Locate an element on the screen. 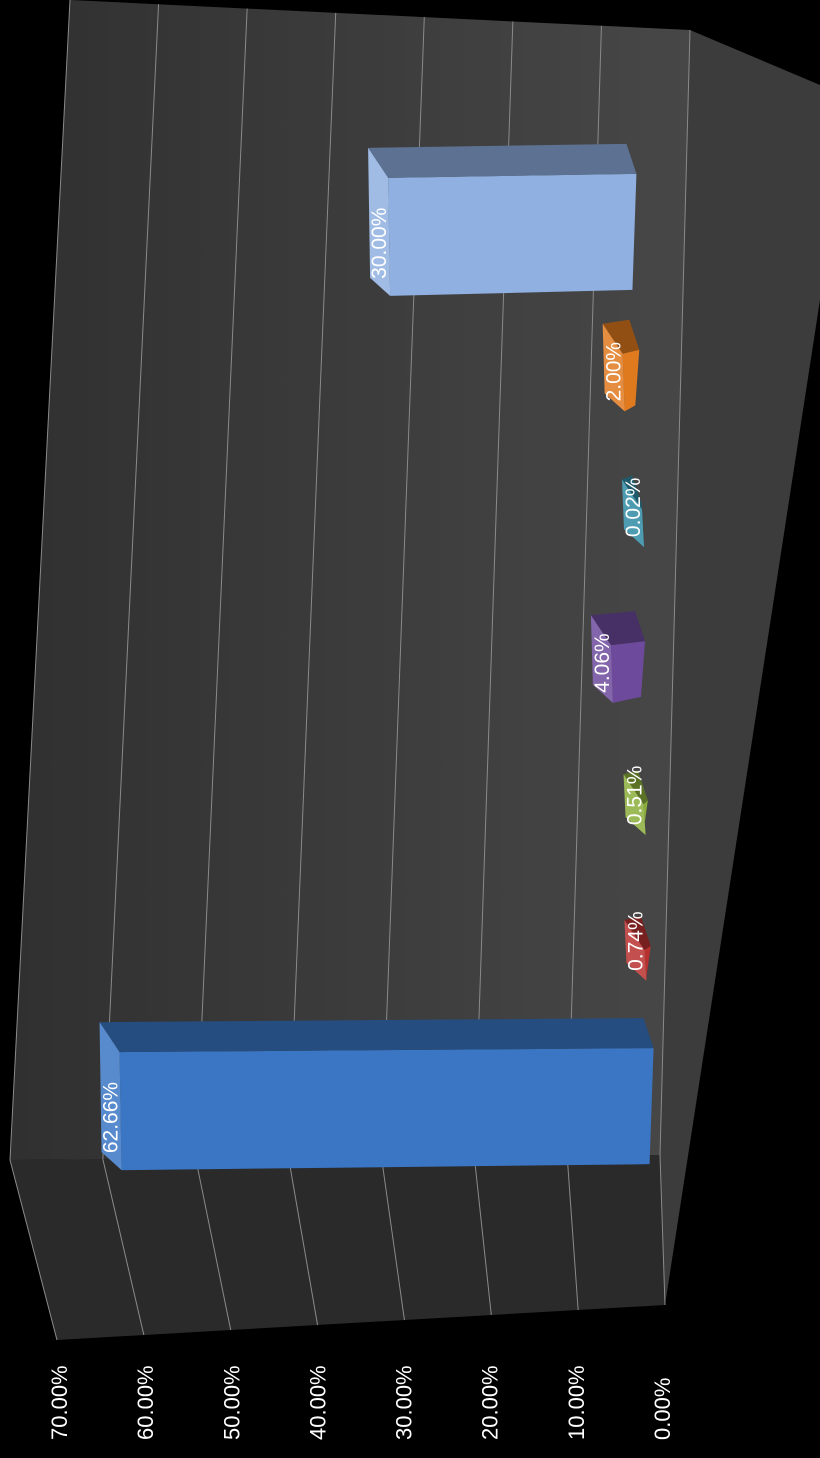 This screenshot has height=1458, width=820. y-tick-label: 0.00% is located at coordinates (662, 1409).